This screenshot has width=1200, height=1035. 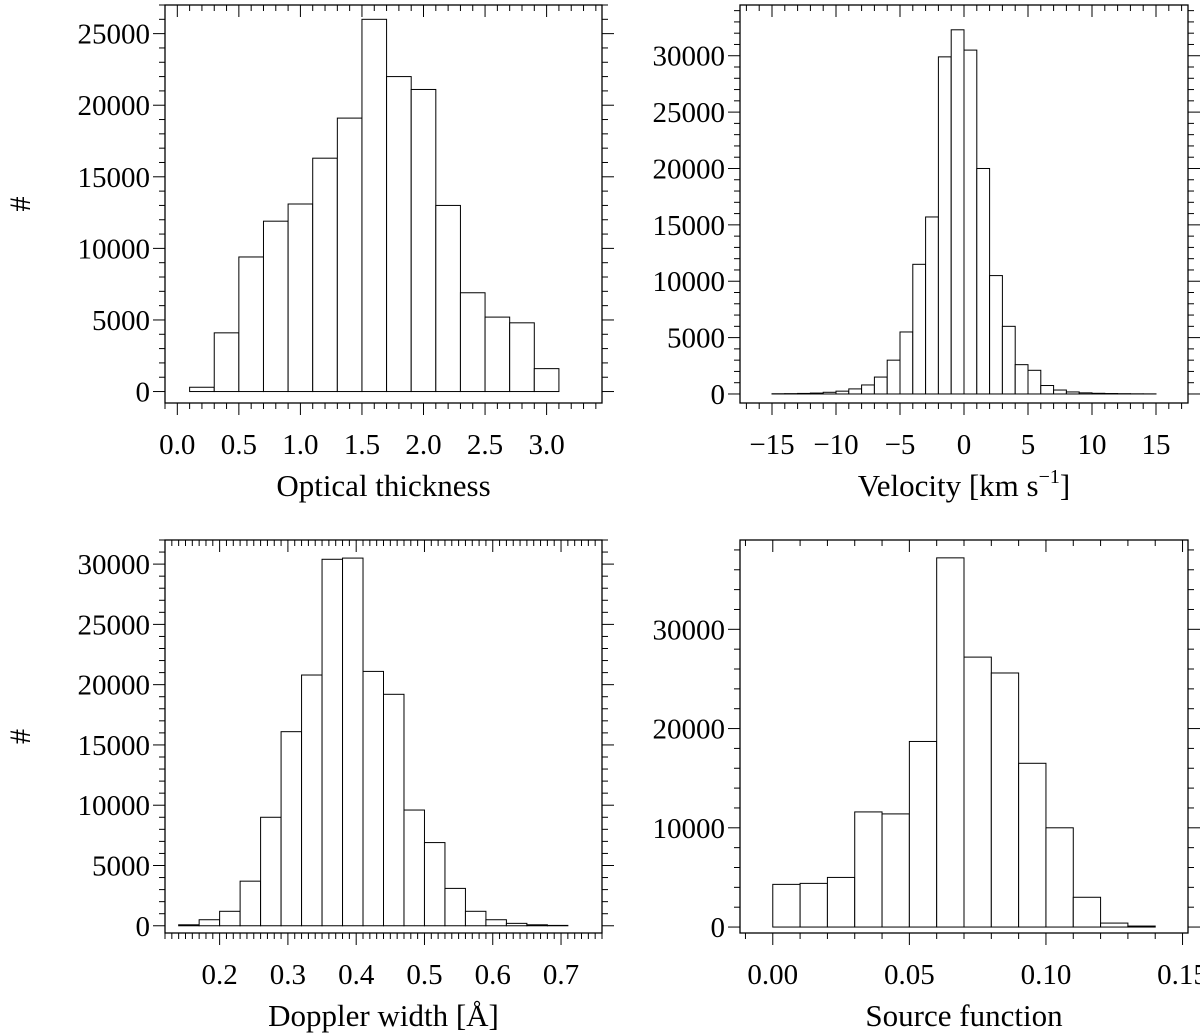 What do you see at coordinates (909, 975) in the screenshot?
I see `xtick-label: 0.05` at bounding box center [909, 975].